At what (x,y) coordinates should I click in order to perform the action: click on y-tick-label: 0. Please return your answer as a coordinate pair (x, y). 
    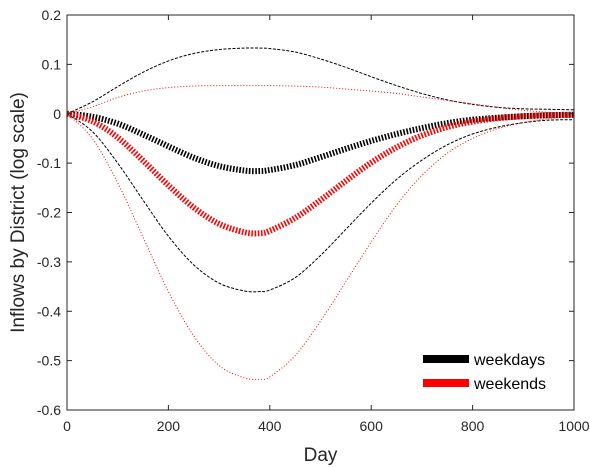
    Looking at the image, I should click on (57, 114).